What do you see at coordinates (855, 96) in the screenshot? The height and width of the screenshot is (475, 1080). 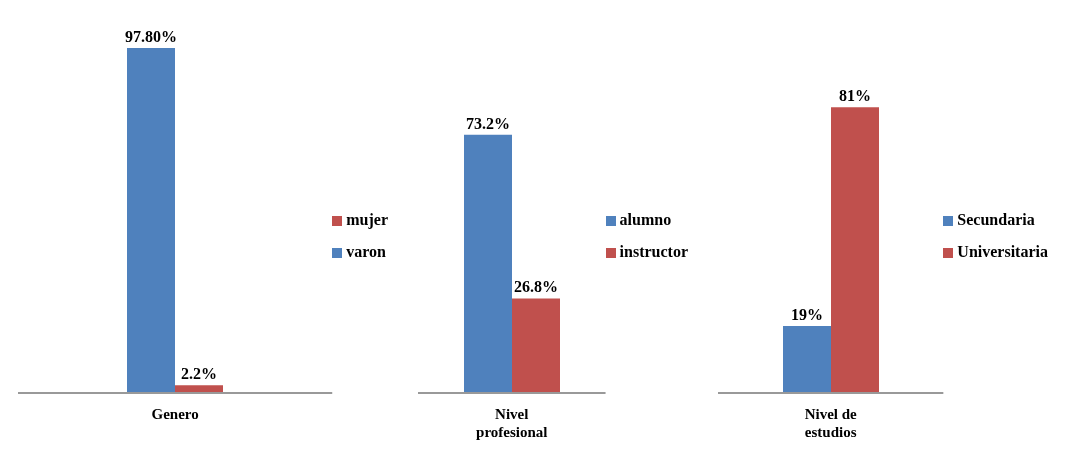 I see `data-label: 81%` at bounding box center [855, 96].